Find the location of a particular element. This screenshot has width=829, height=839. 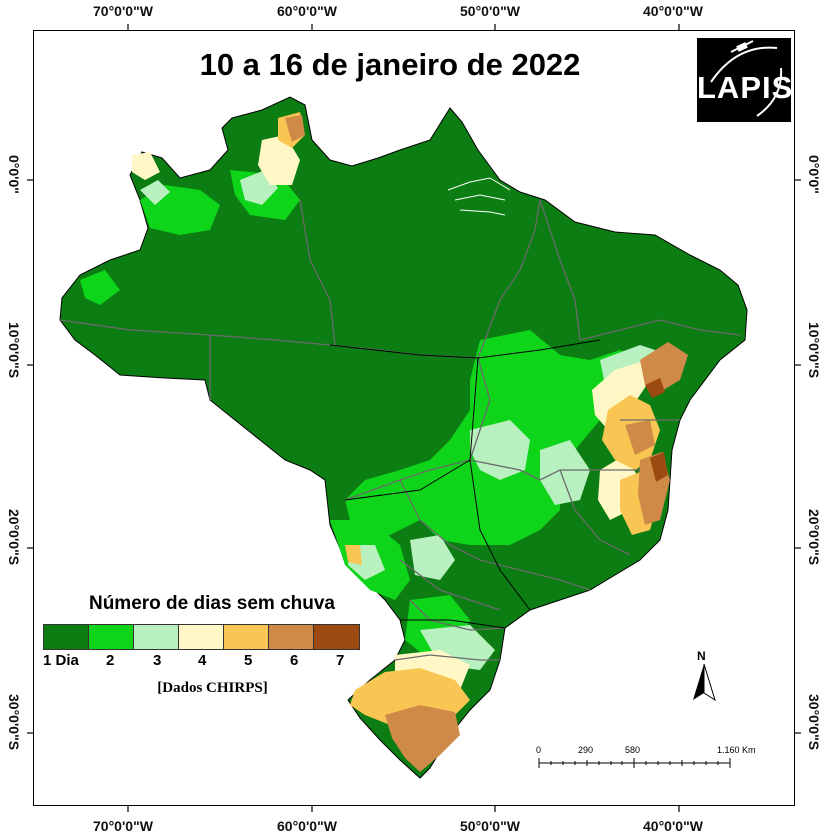

longitude-tick-top-40w: 40°0'0"W is located at coordinates (673, 11).